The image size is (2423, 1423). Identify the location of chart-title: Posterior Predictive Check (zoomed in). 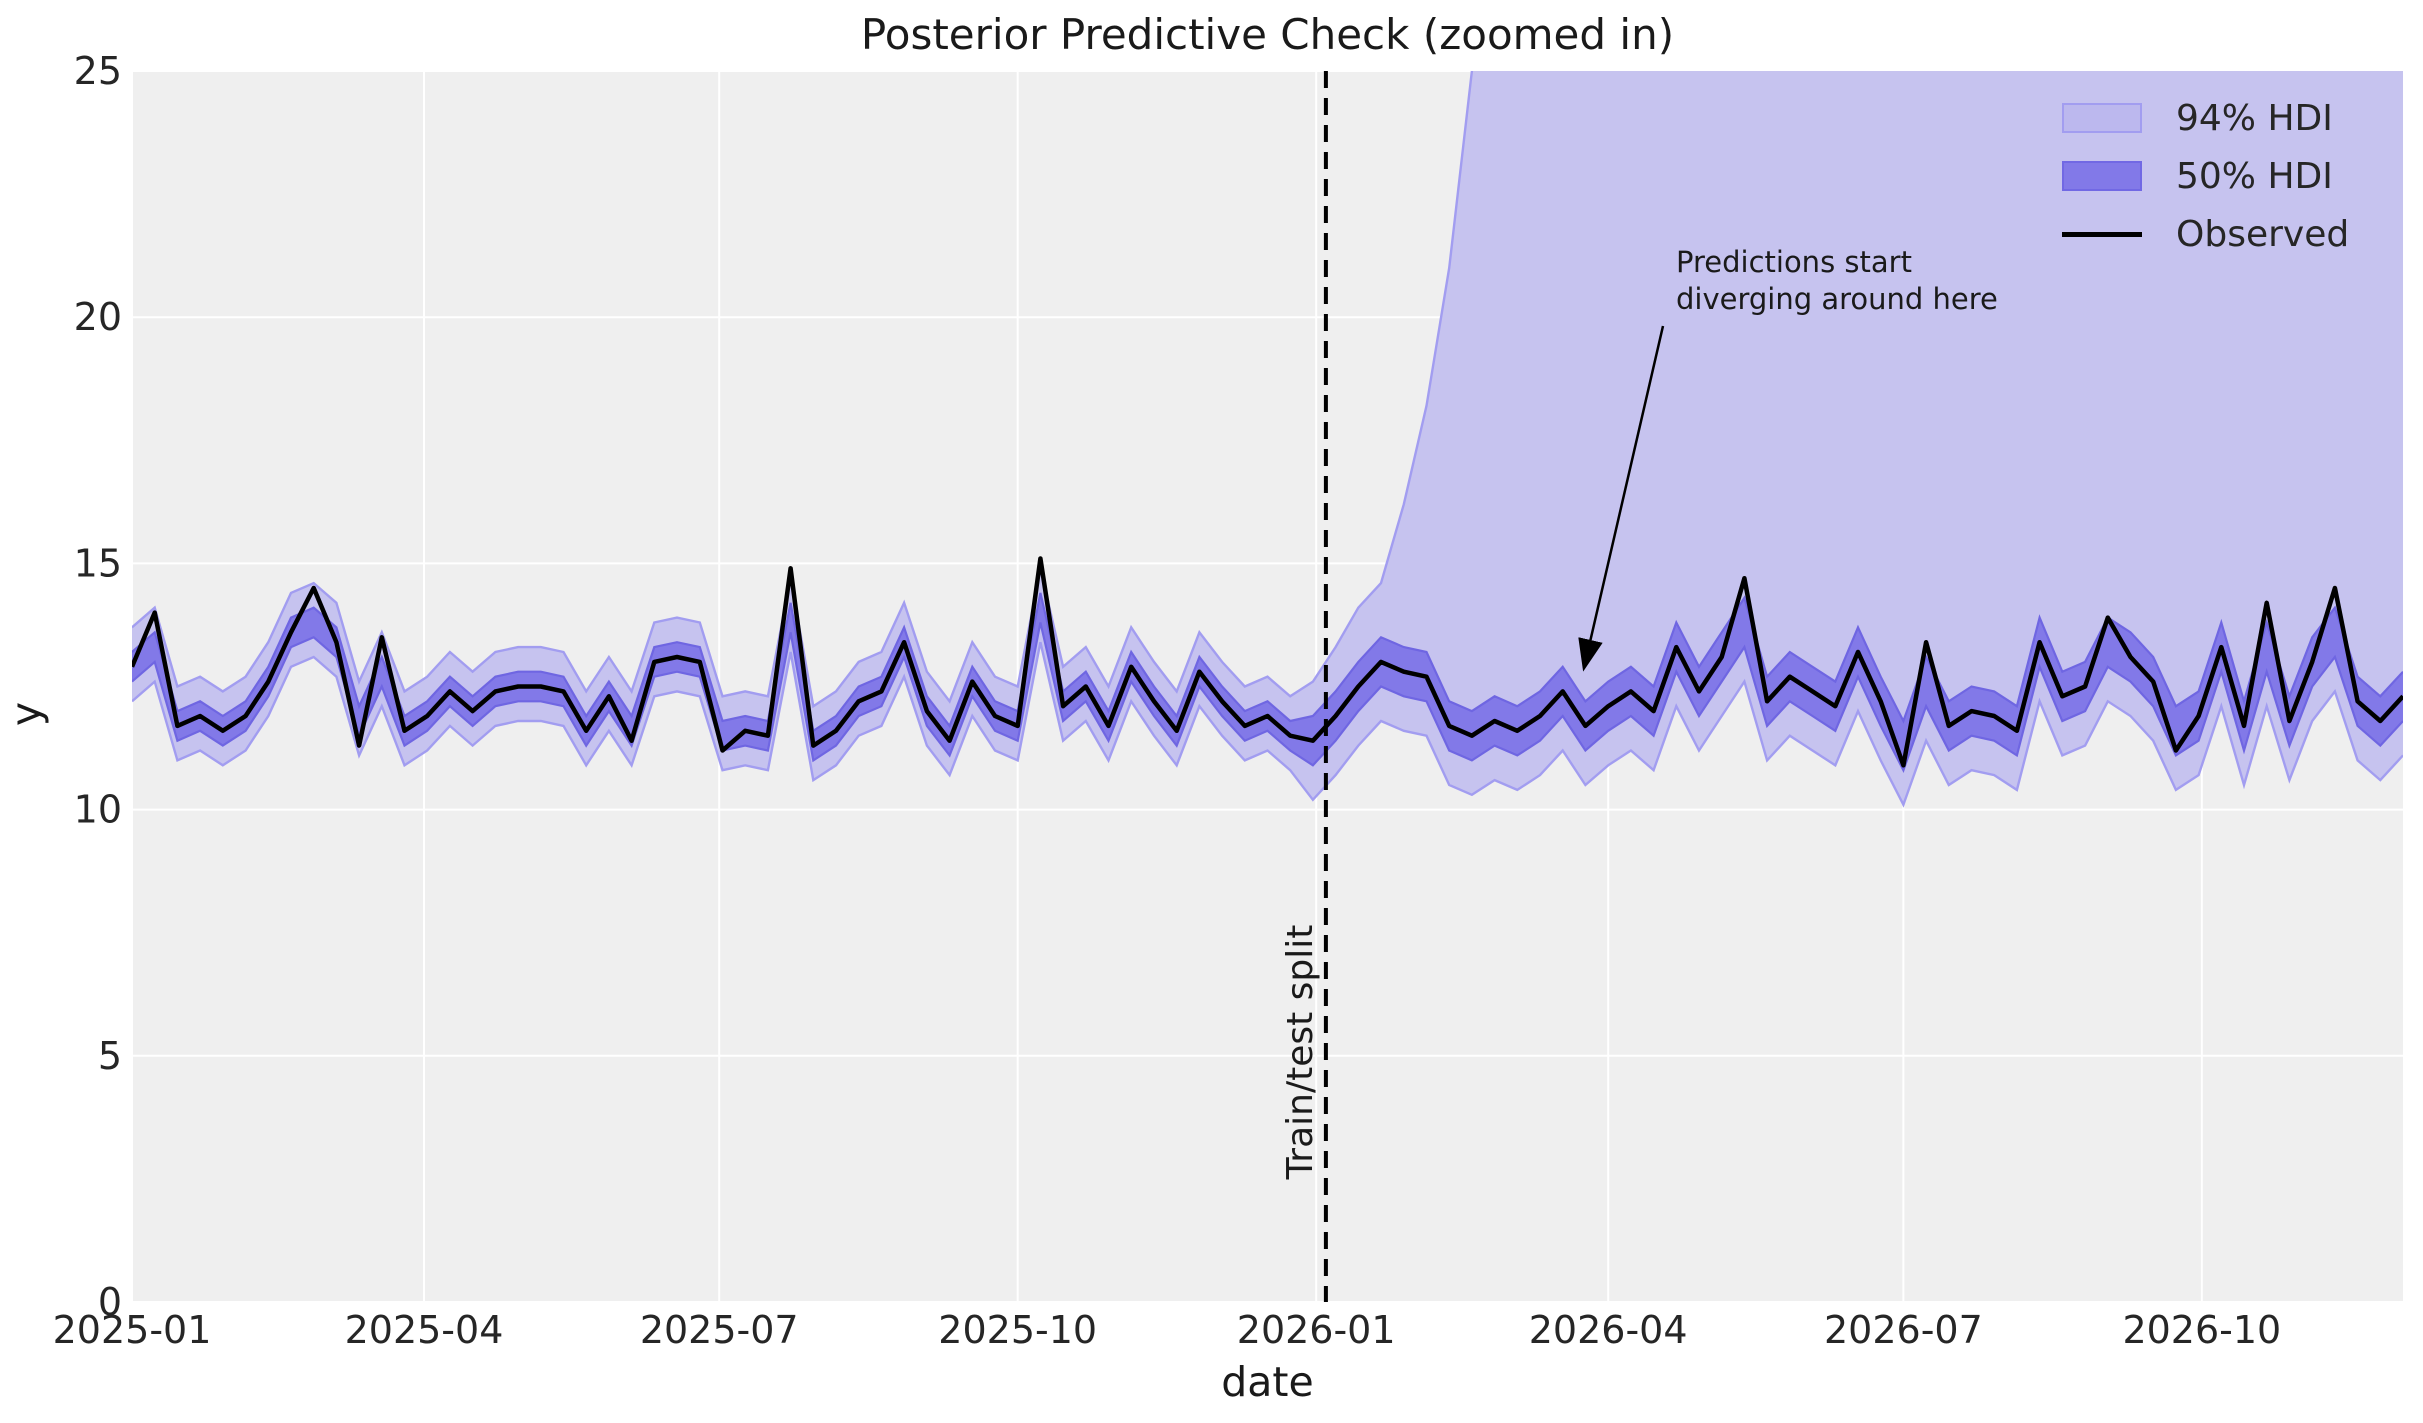
(1267, 34).